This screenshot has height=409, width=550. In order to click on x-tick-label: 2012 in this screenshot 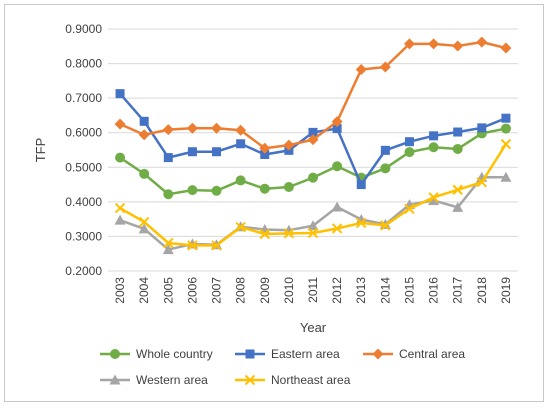, I will do `click(337, 290)`.